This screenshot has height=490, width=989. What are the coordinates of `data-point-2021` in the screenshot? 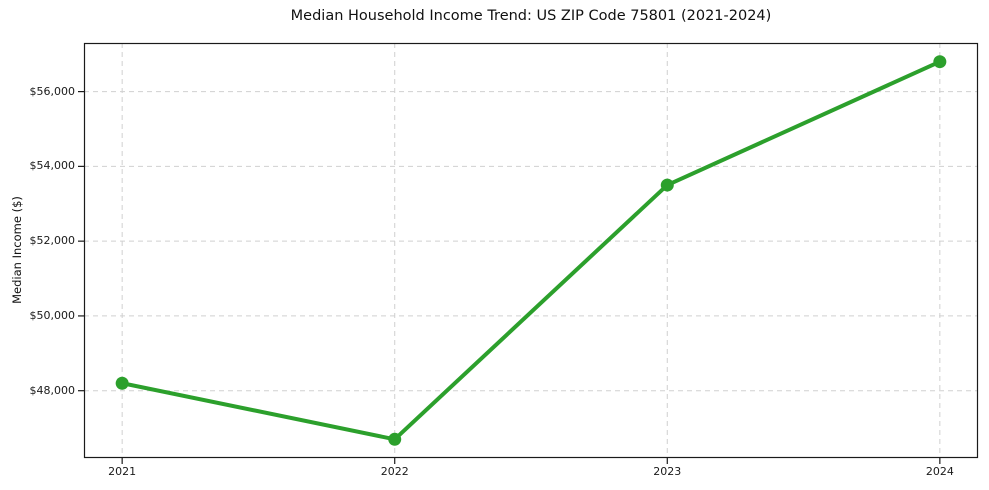 It's located at (122, 383).